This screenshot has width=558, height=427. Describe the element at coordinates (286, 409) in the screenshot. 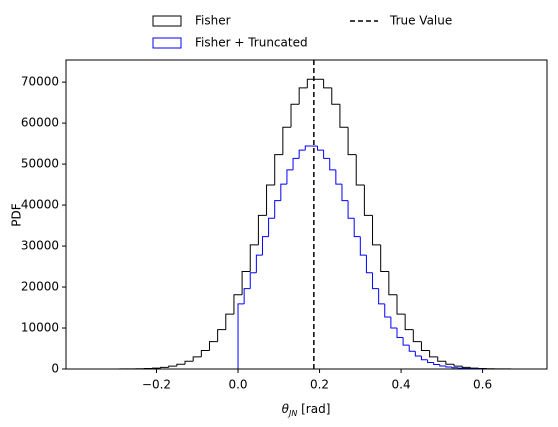

I see `x-label-symbol: θ` at that location.